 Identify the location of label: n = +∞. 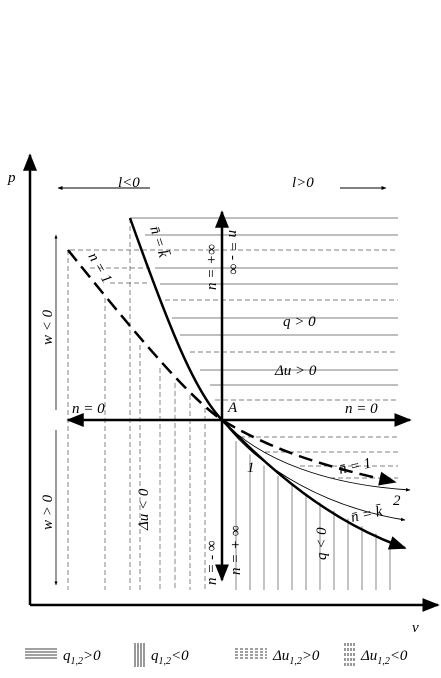
(212, 267).